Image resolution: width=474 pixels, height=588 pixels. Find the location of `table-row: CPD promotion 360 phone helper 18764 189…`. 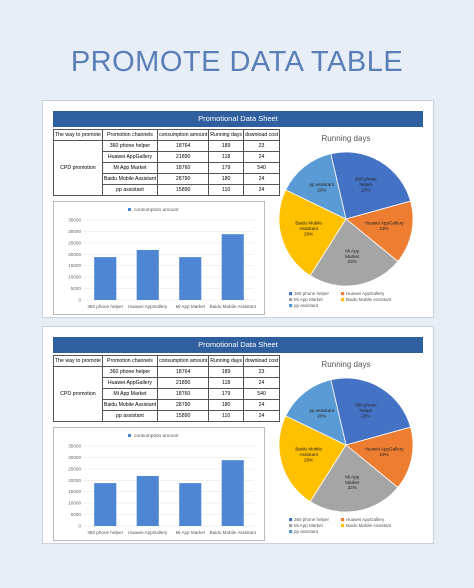

table-row: CPD promotion 360 phone helper 18764 189… is located at coordinates (167, 168).